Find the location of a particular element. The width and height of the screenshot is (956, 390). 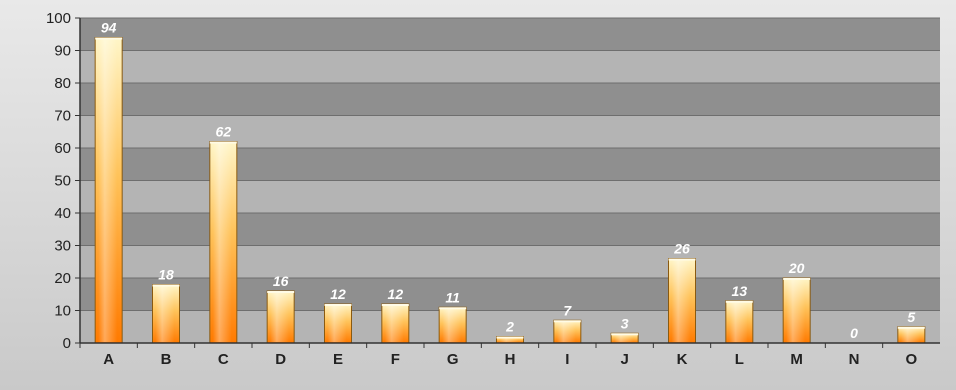

bar-highlight-J is located at coordinates (624, 338).